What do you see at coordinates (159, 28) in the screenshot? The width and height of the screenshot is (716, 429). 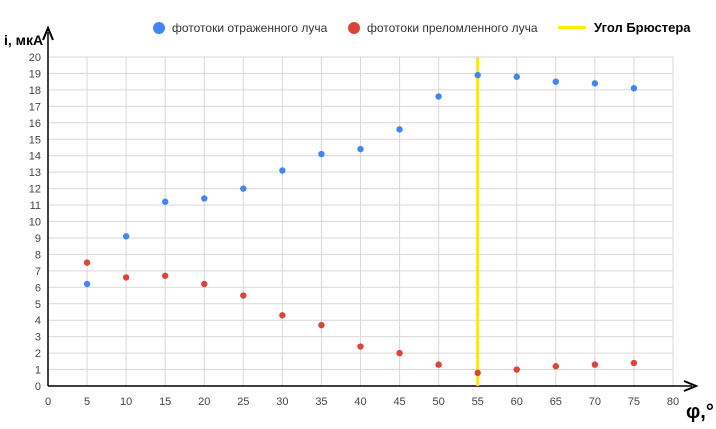 I see `legend-marker-reflected` at bounding box center [159, 28].